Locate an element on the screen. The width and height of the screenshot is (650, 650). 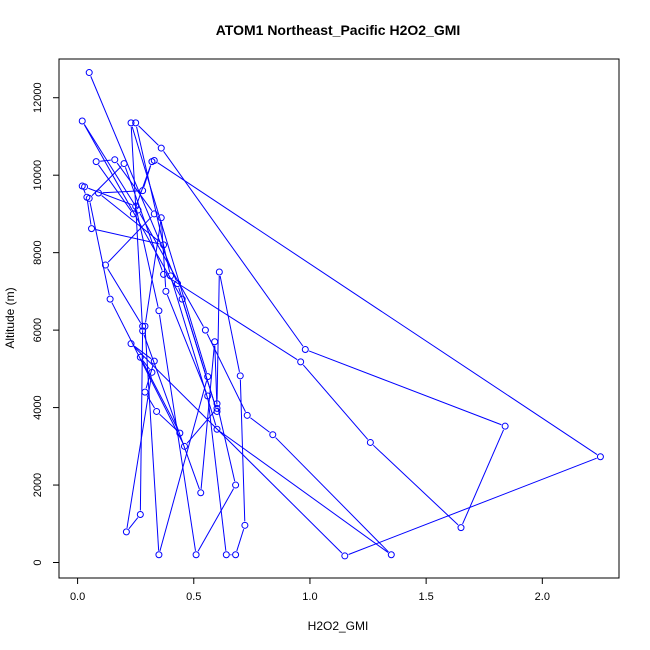
y-tick-label: 4000 is located at coordinates (38, 407).